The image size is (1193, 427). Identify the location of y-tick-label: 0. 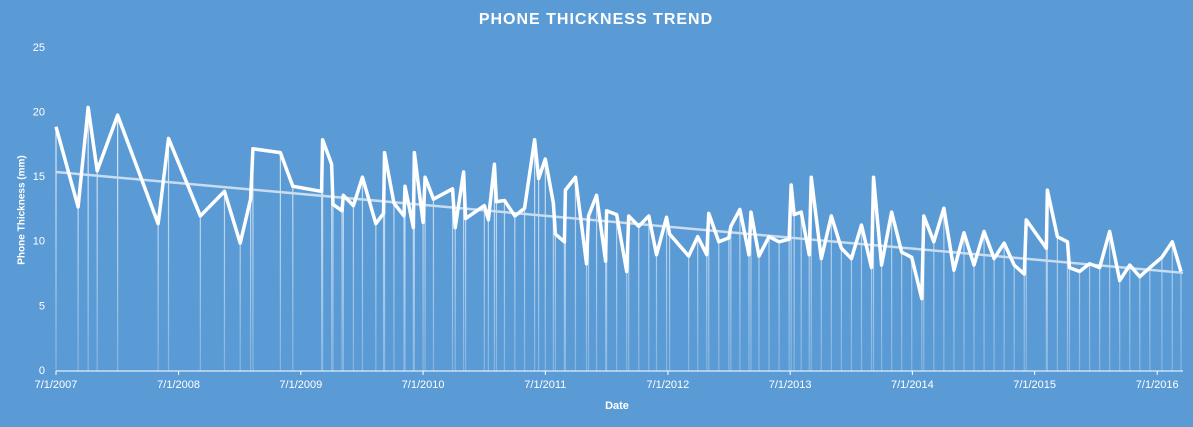
(42, 371).